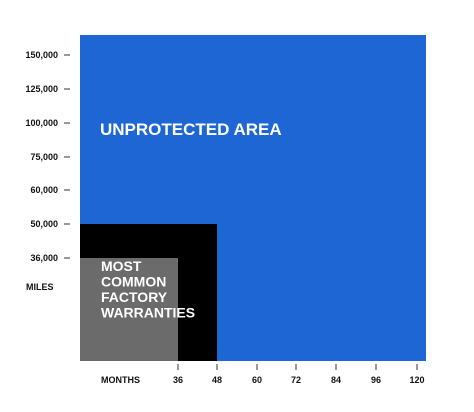 The height and width of the screenshot is (412, 474). Describe the element at coordinates (416, 380) in the screenshot. I see `x-tick-label: 120` at that location.